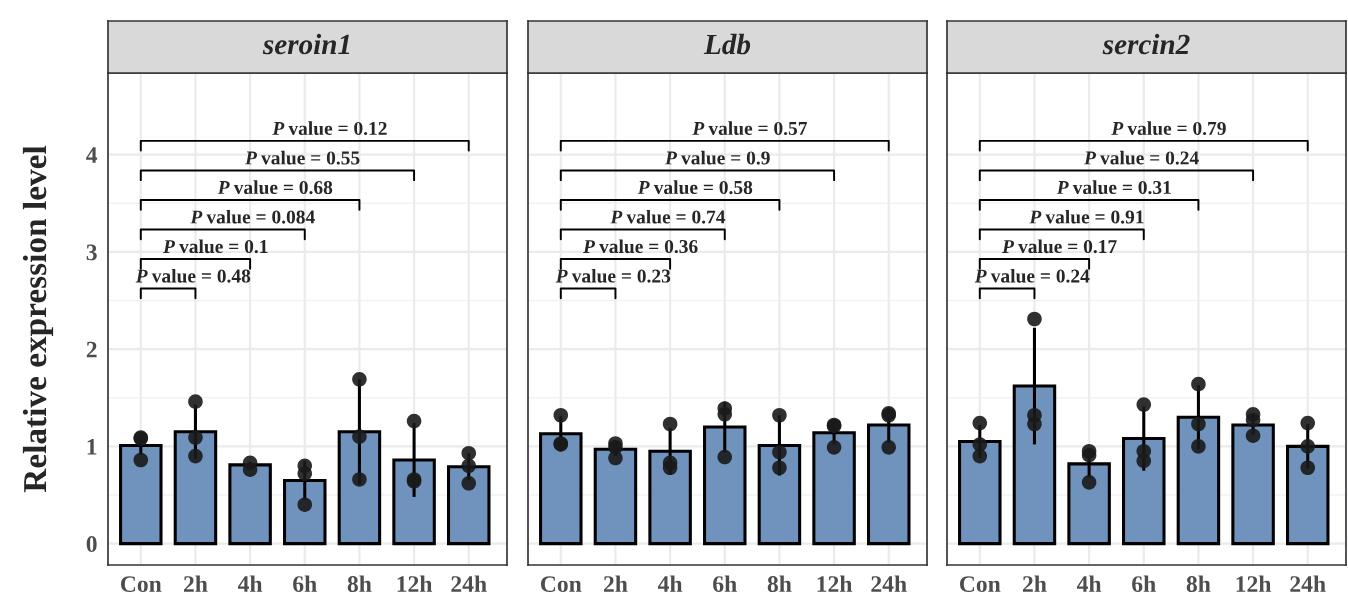 The width and height of the screenshot is (1348, 614). Describe the element at coordinates (717, 157) in the screenshot. I see `annotation: P value = 0.9` at that location.